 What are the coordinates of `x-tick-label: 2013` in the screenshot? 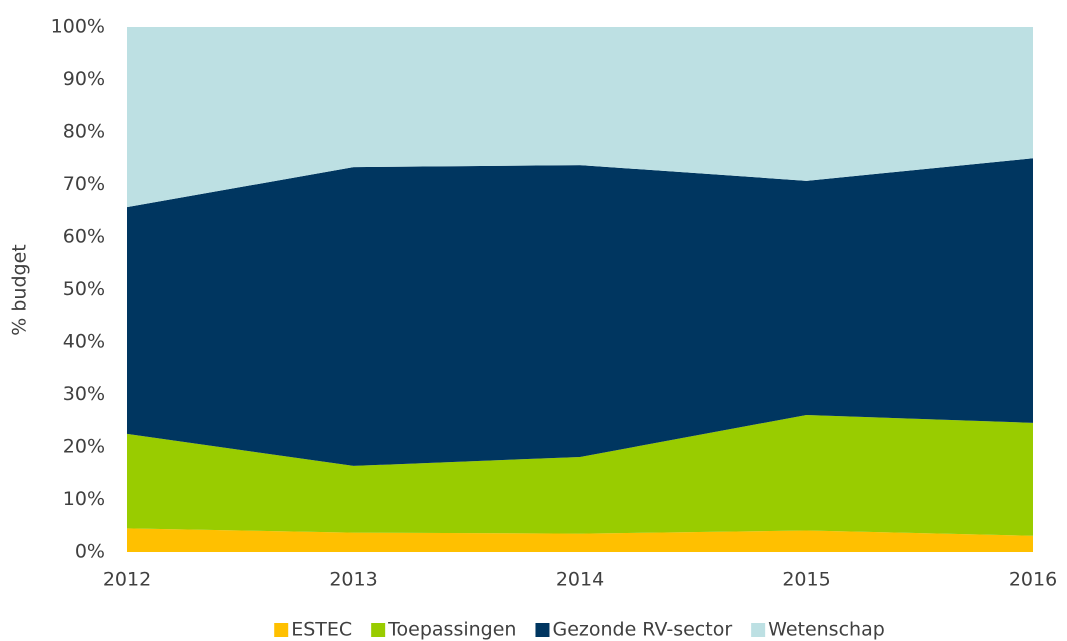 It's located at (353, 580).